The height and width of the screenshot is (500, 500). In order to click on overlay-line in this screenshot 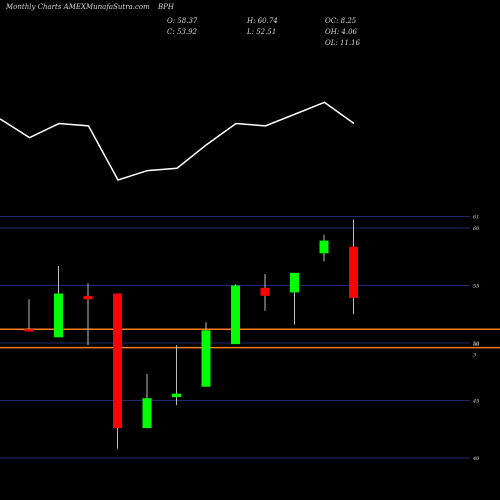, I will do `click(177, 141)`.